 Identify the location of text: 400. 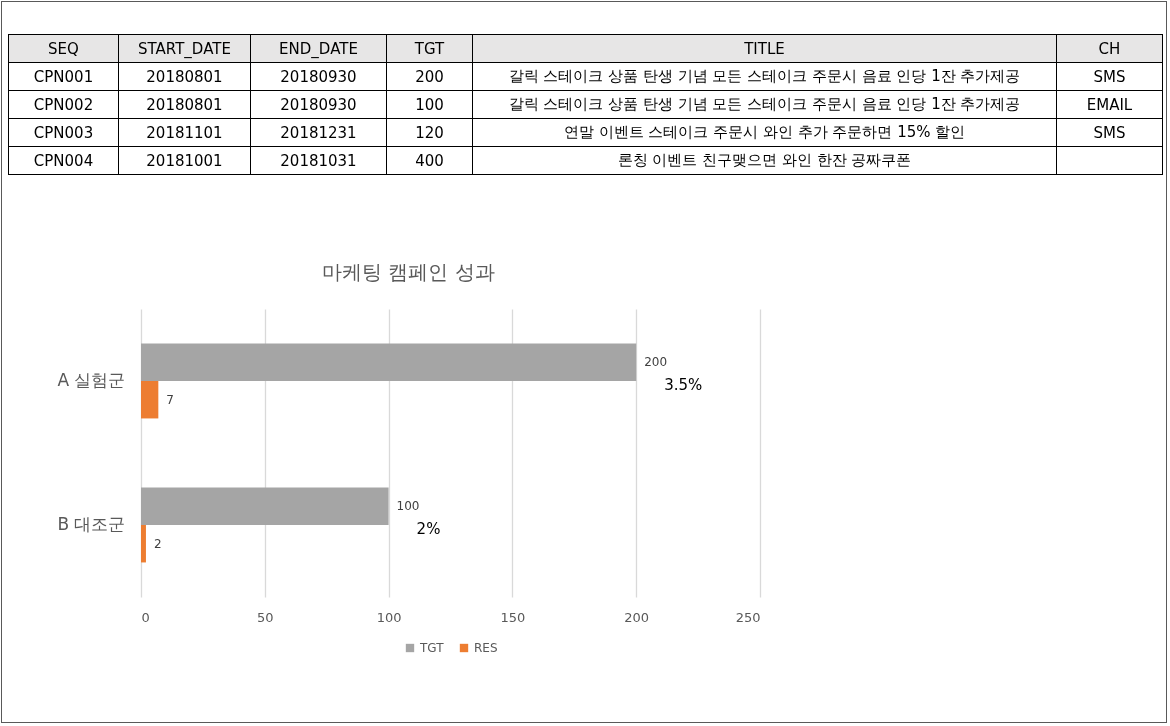
(429, 160).